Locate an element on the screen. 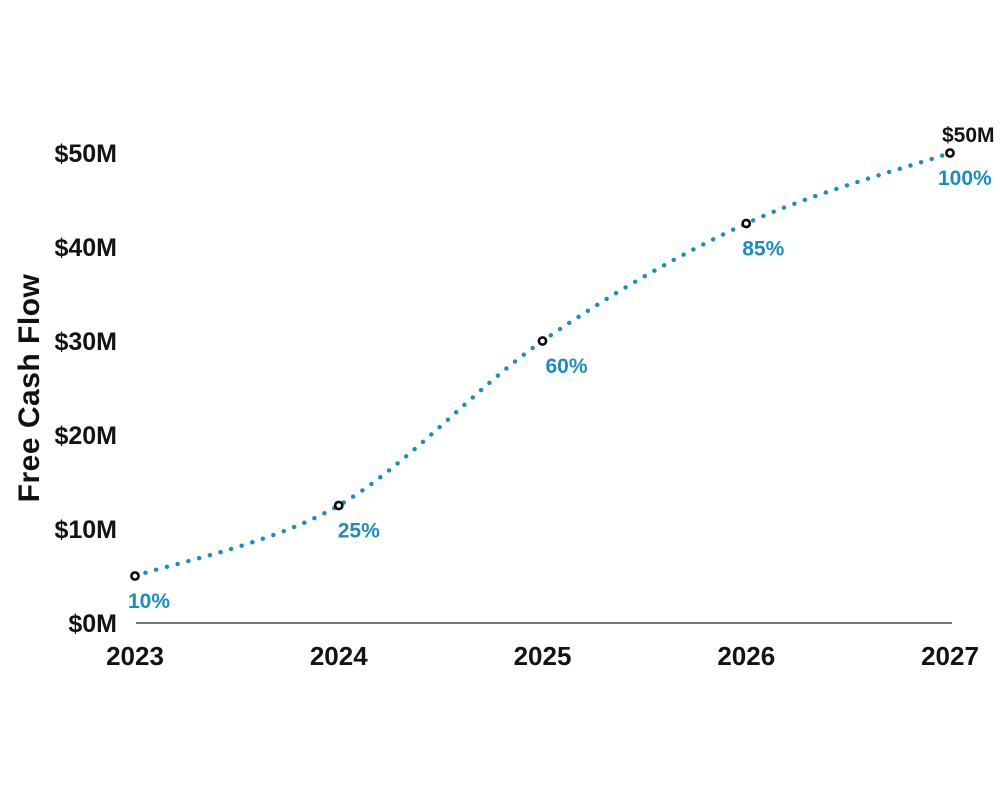 This screenshot has width=1000, height=800. x-tick-label: 2027 is located at coordinates (950, 656).